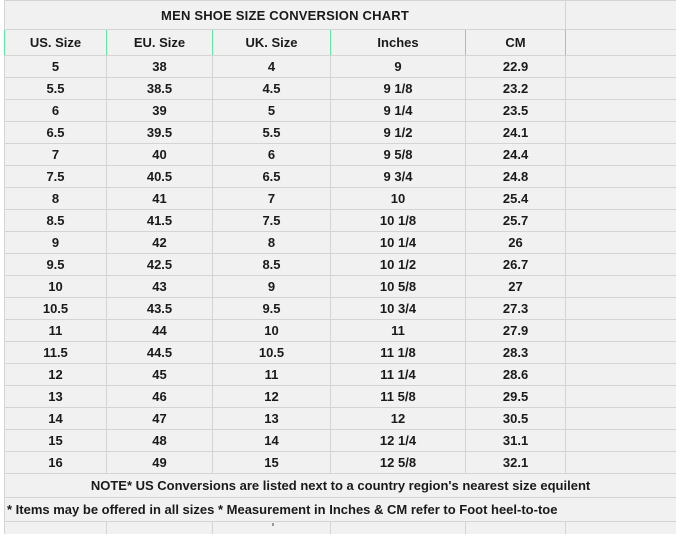  What do you see at coordinates (271, 220) in the screenshot?
I see `cell-uk-size: 7.5` at bounding box center [271, 220].